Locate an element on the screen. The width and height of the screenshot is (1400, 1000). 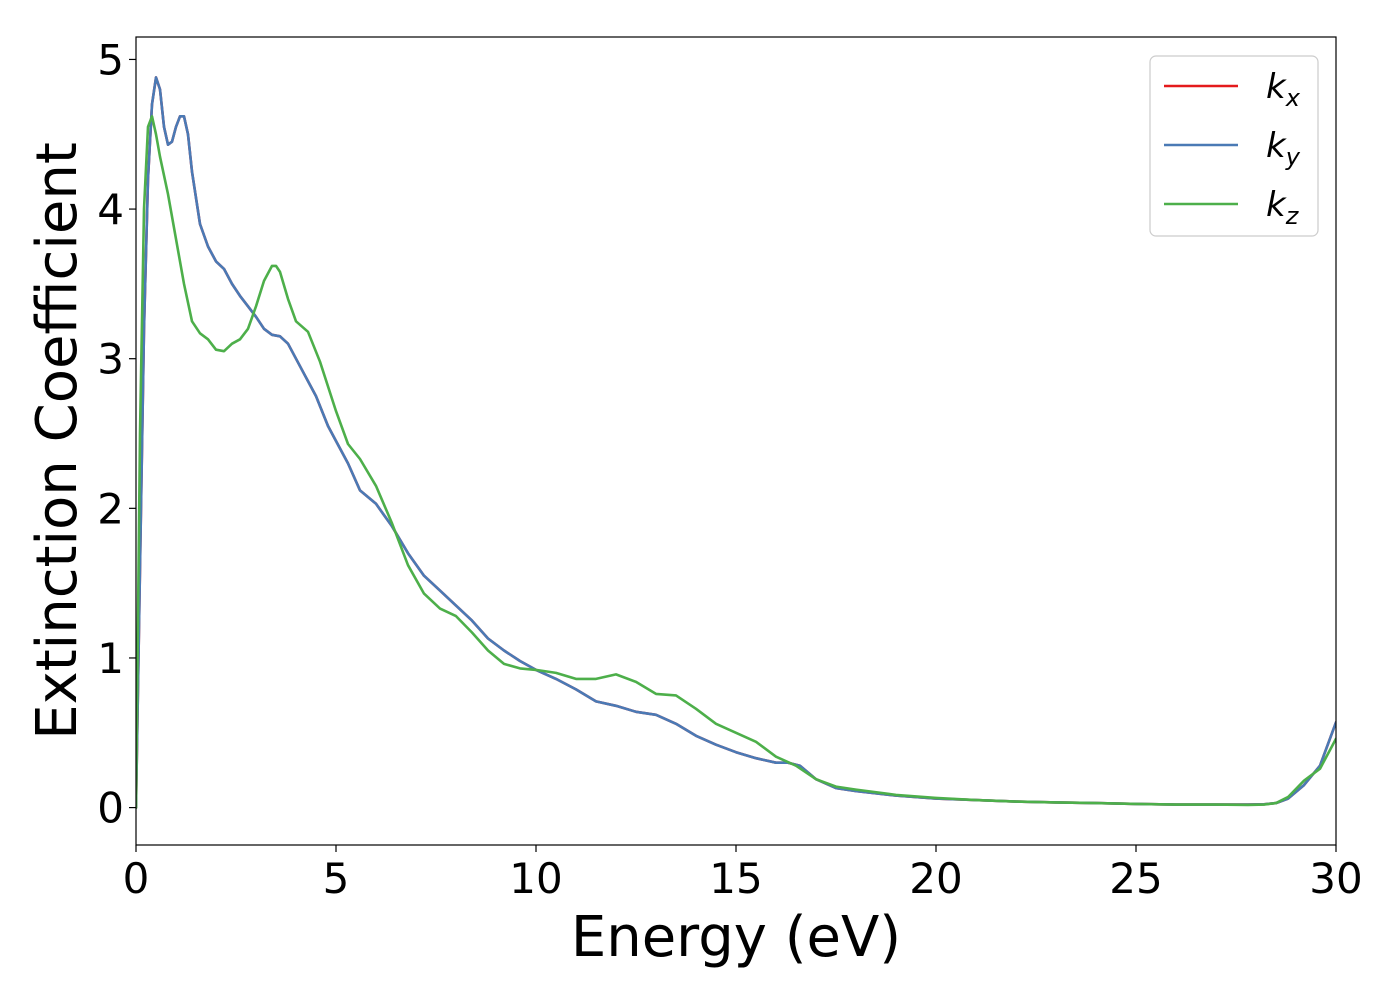
x-tick-label: 0 is located at coordinates (136, 878).